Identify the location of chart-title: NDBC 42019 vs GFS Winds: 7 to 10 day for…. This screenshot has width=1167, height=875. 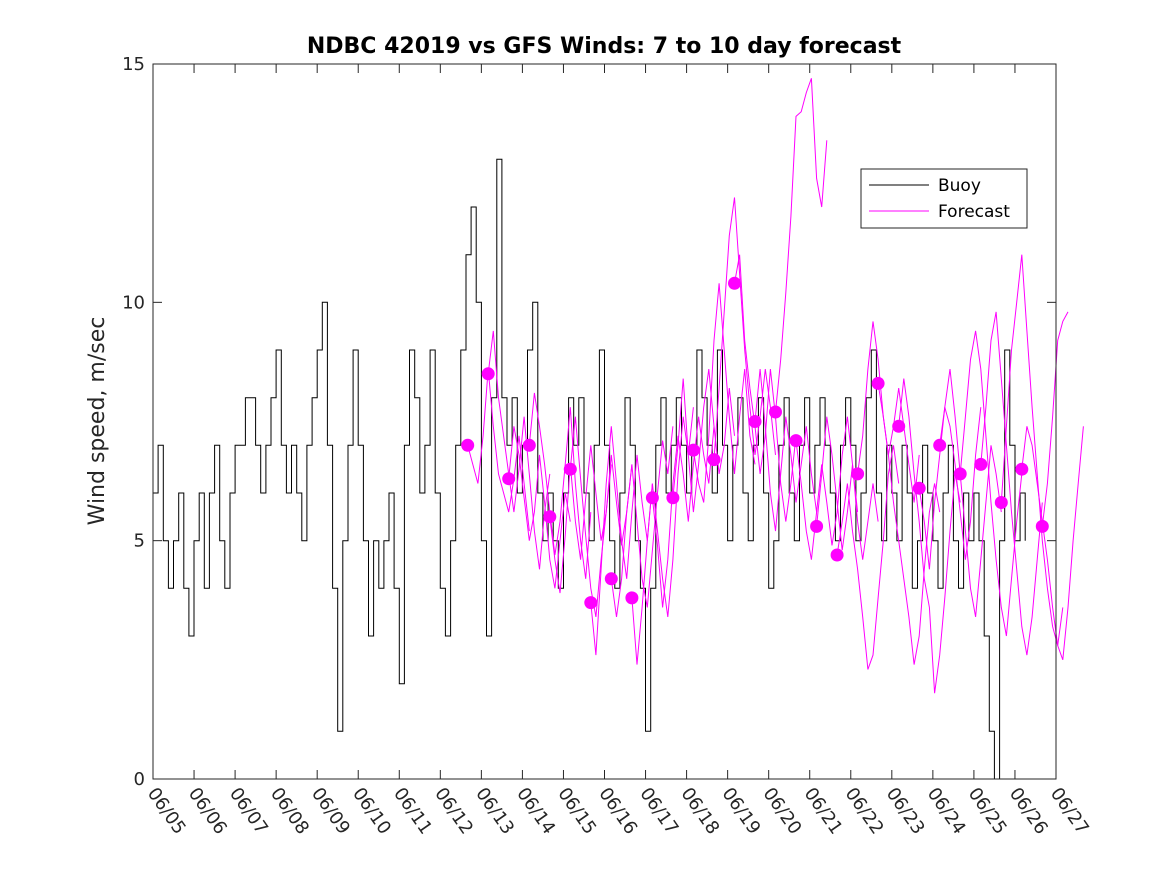
(604, 46).